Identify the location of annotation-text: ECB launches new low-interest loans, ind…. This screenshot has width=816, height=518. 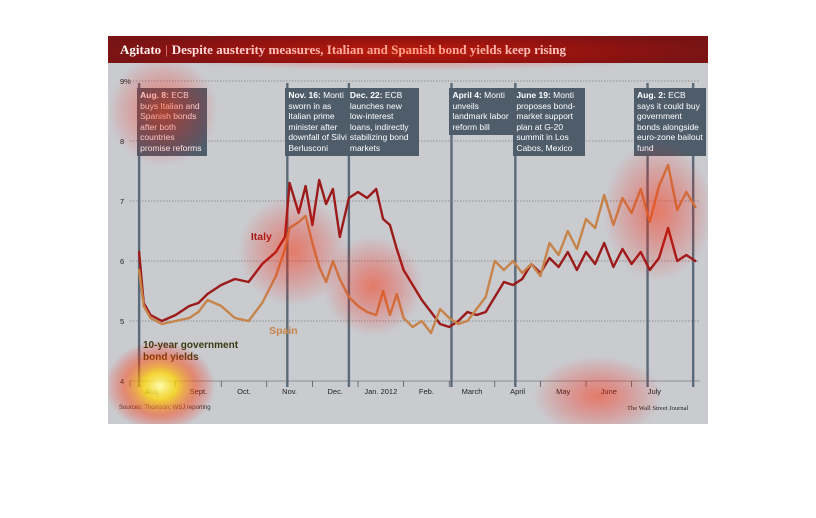
(379, 121).